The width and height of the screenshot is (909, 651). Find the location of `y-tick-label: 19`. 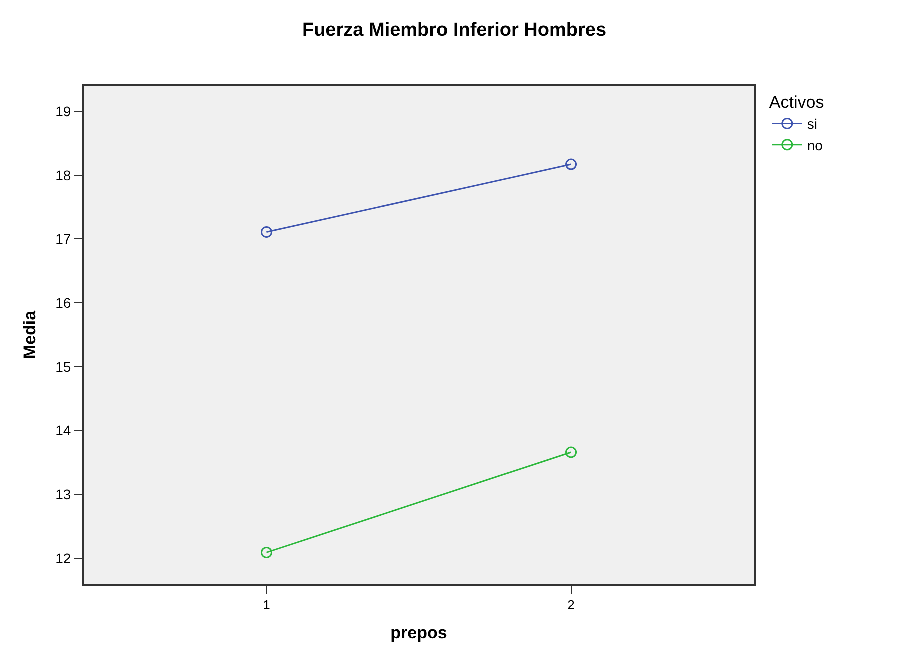

y-tick-label: 19 is located at coordinates (64, 111).